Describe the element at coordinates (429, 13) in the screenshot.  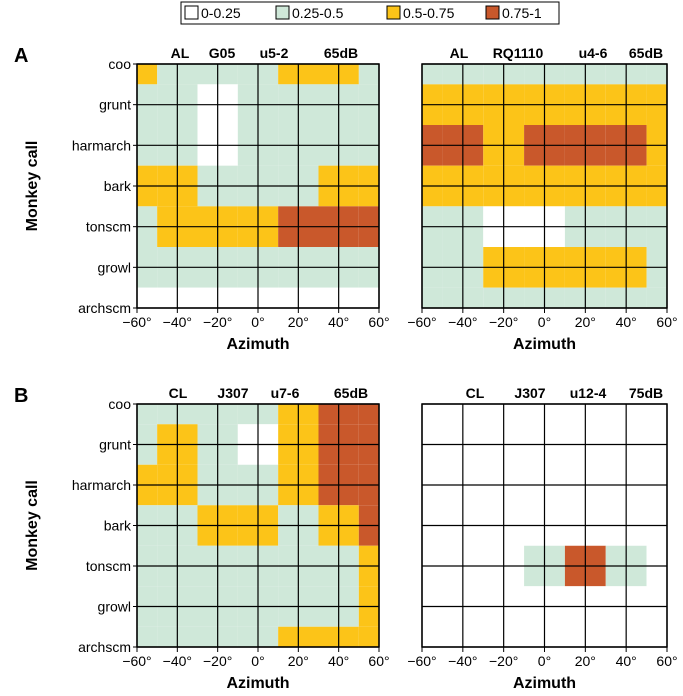
I see `legend-label: 0.5-0.75` at that location.